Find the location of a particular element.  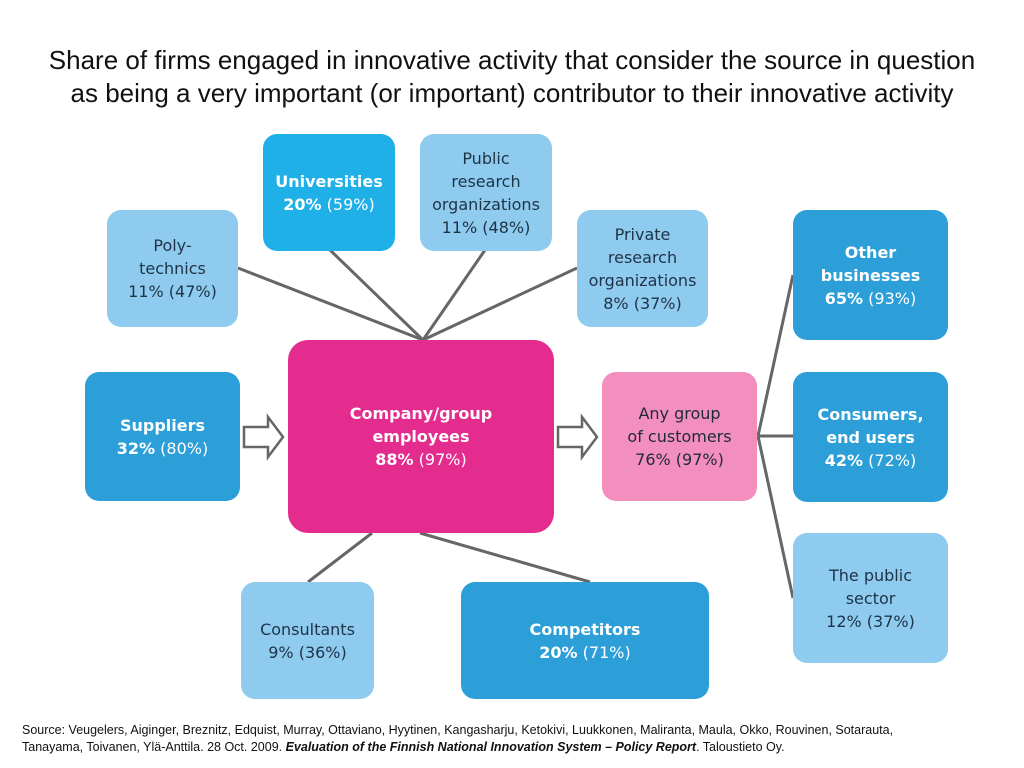

polytechnics-line-1: Poly- is located at coordinates (172, 245).